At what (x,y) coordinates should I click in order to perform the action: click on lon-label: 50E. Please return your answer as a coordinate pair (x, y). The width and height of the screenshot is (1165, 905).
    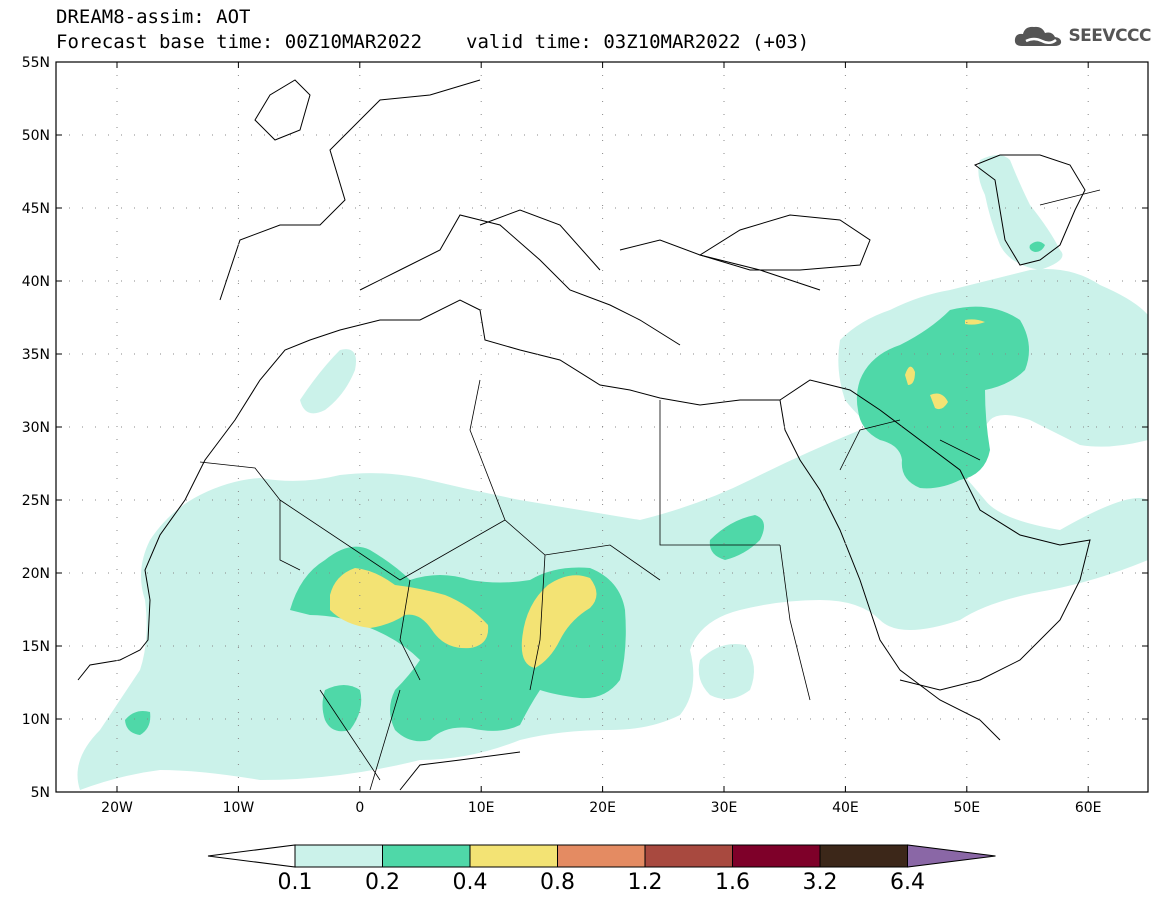
    Looking at the image, I should click on (966, 808).